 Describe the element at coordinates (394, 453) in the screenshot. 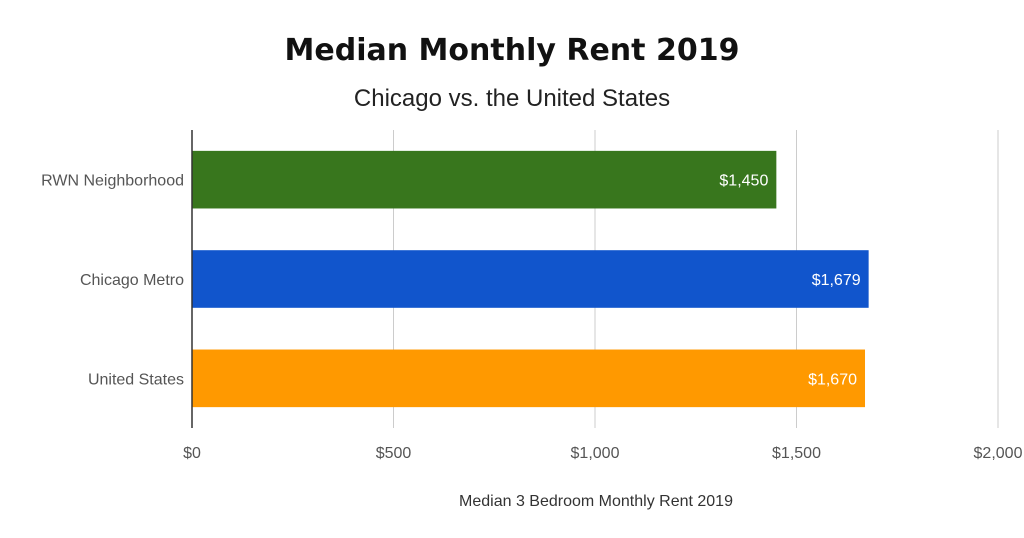

I see `x-tick-label: $500` at that location.